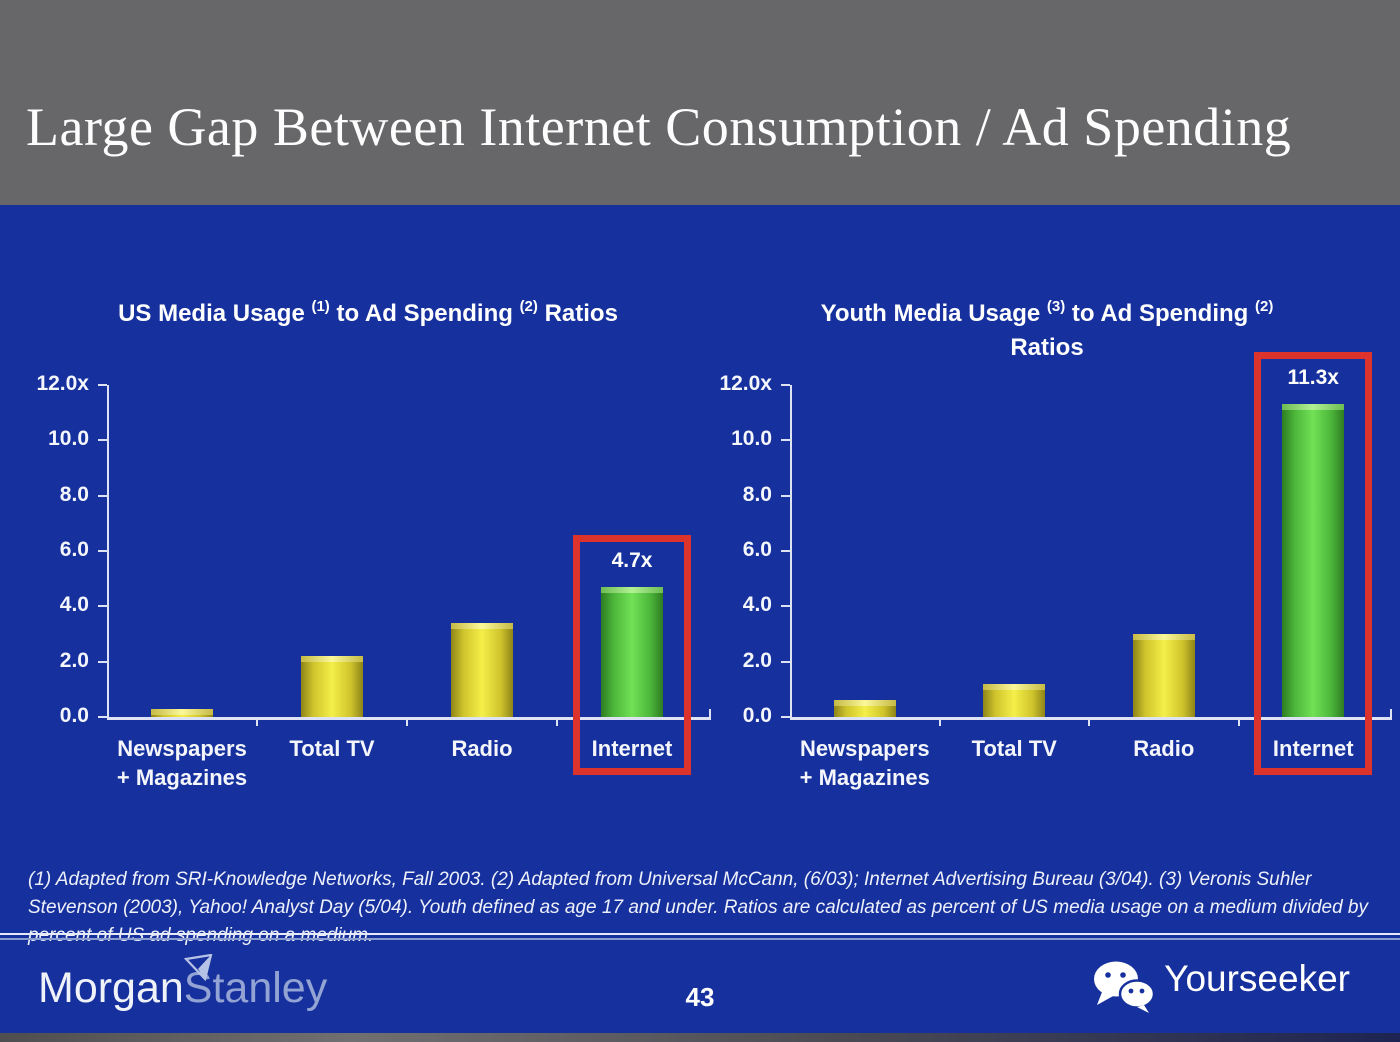 This screenshot has width=1400, height=1042. I want to click on morgan-stanley-triangle-icon, so click(198, 968).